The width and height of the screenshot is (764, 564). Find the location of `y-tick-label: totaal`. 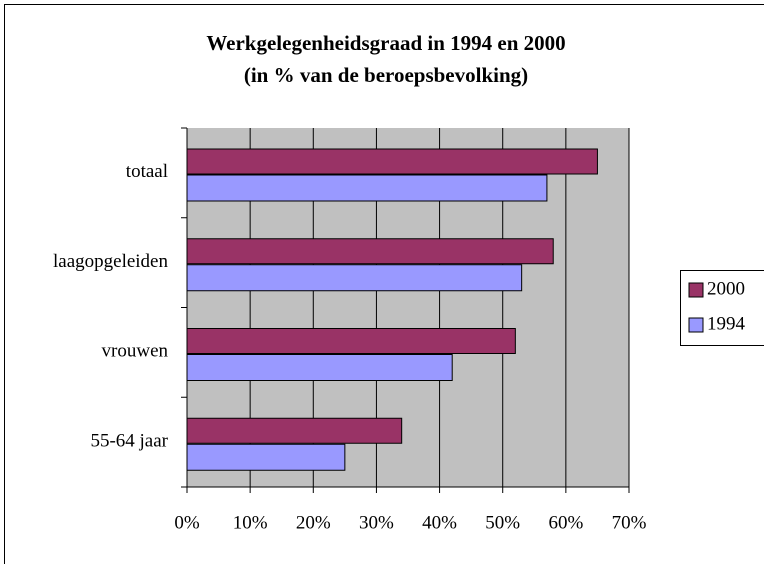

y-tick-label: totaal is located at coordinates (147, 171).